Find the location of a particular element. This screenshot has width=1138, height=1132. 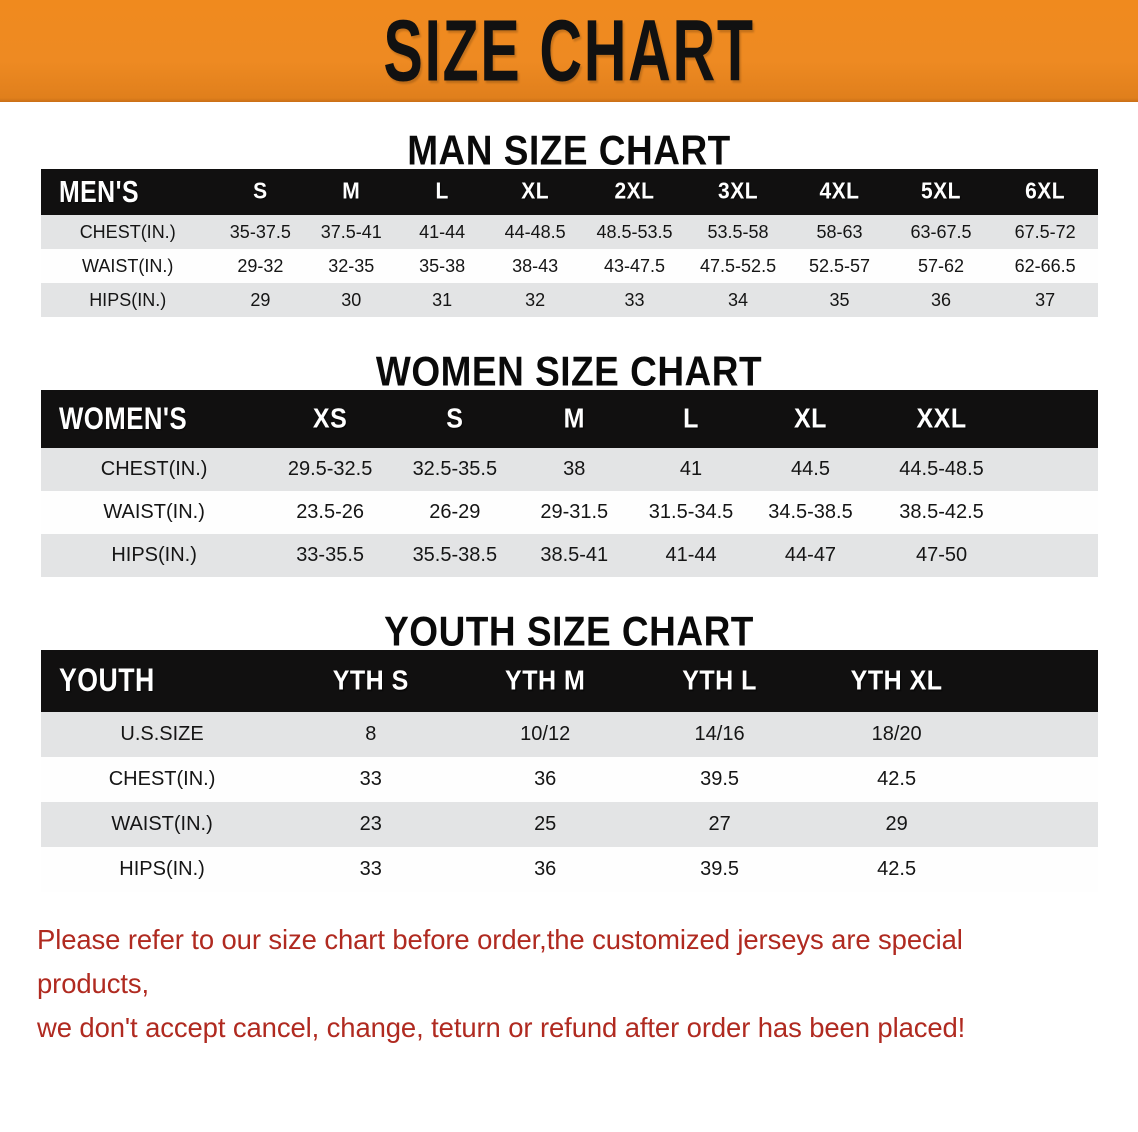

youth-header-row: YOUTH YTH S YTH M YTH L YTH XL is located at coordinates (569, 681).